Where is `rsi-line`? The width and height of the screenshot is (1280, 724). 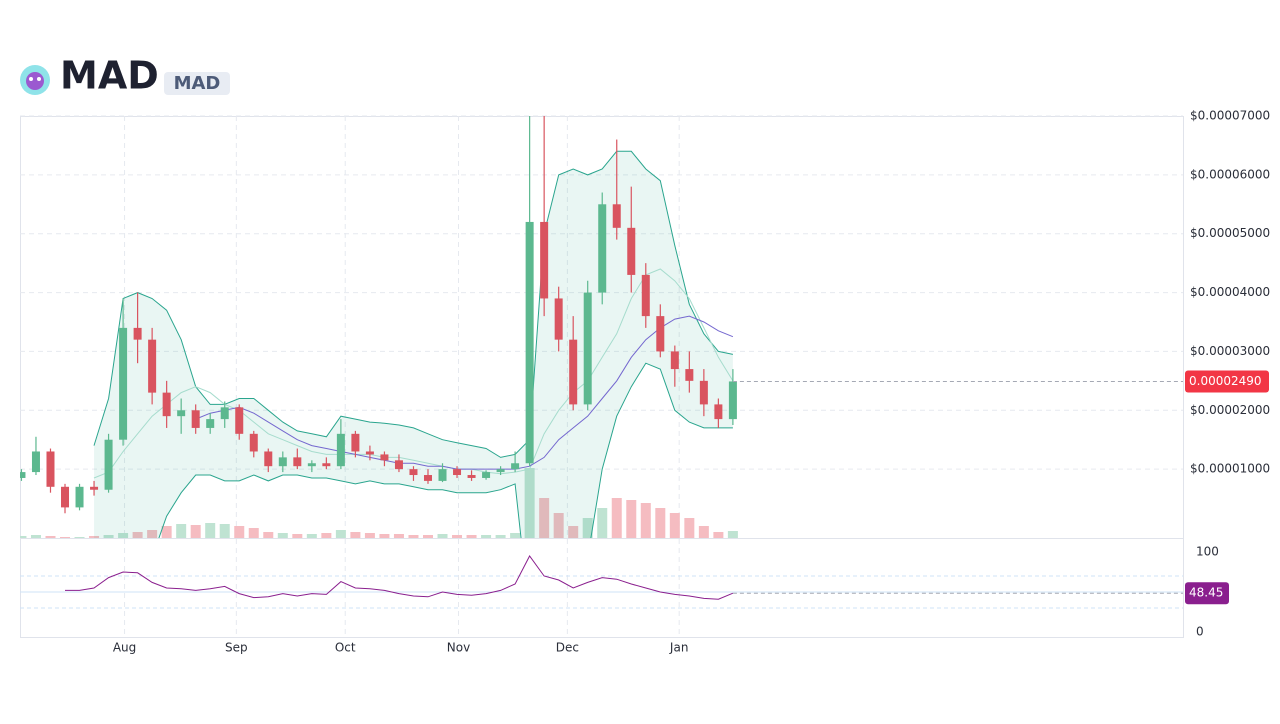
rsi-line is located at coordinates (399, 577).